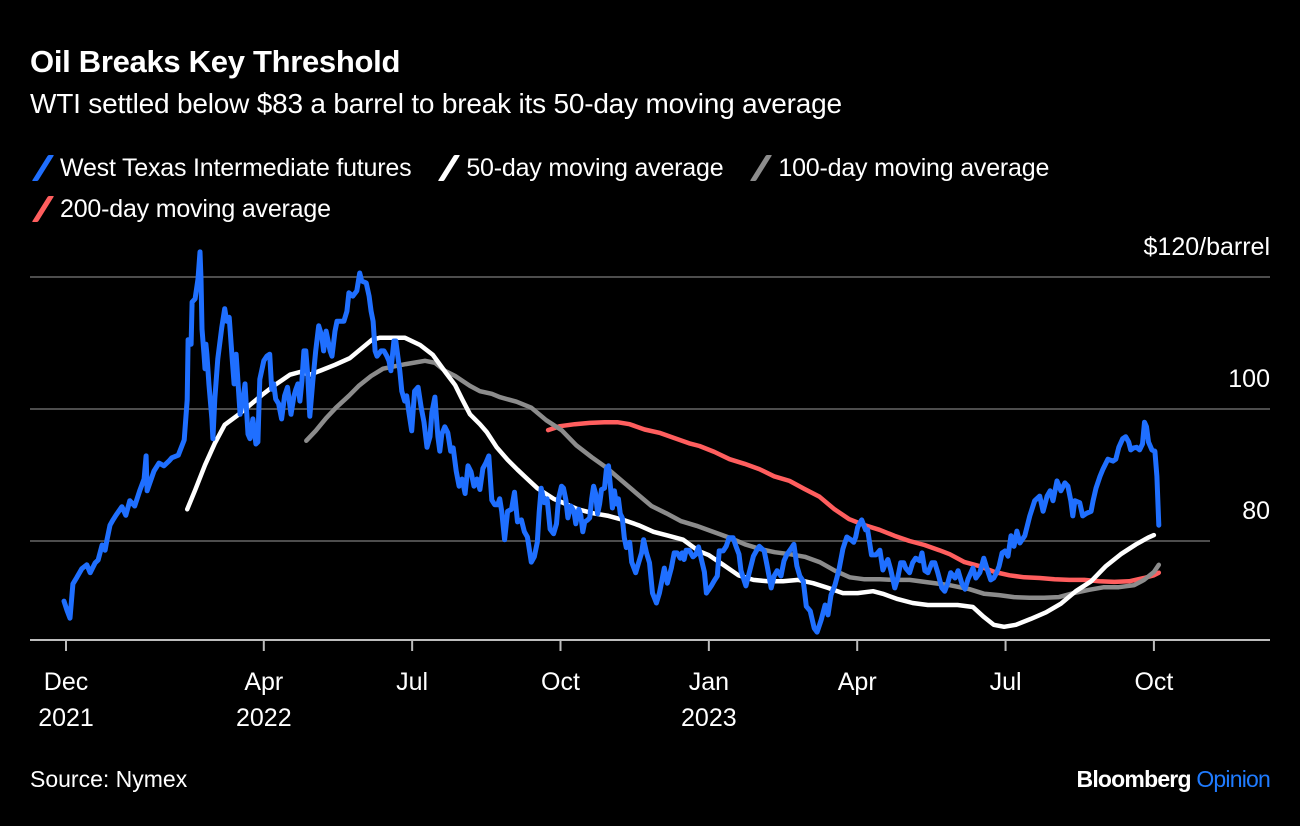  Describe the element at coordinates (1134, 779) in the screenshot. I see `brand-name: Bloomberg` at that location.